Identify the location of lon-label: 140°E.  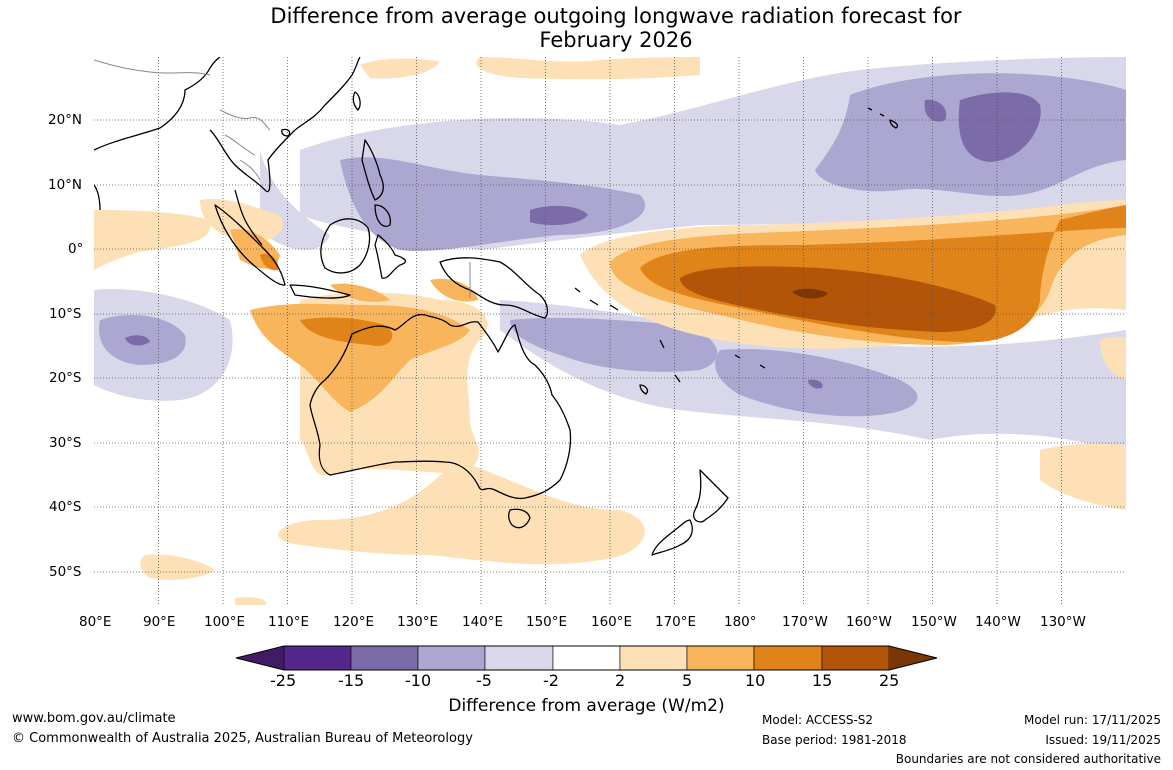
(483, 622).